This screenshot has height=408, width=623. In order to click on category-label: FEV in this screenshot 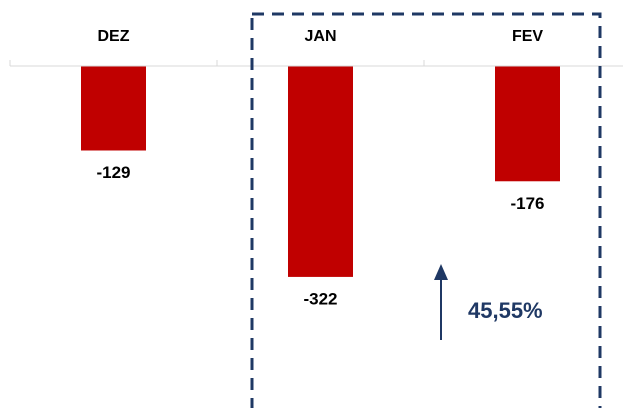, I will do `click(527, 36)`.